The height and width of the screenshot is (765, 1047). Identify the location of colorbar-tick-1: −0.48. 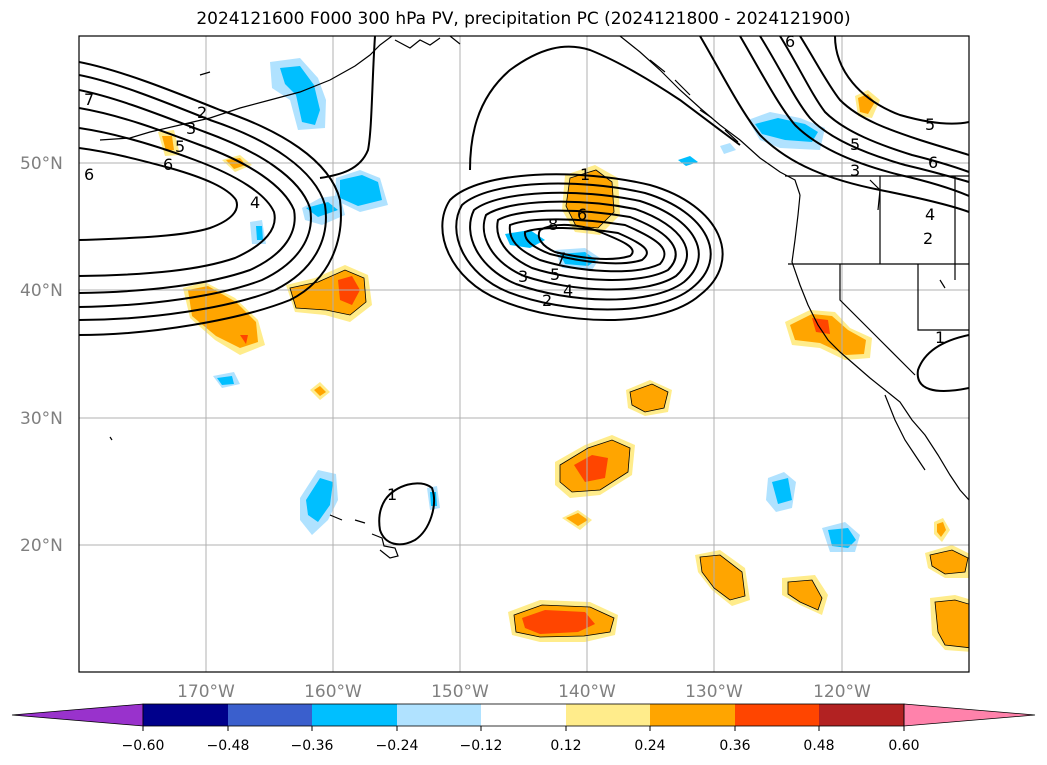
(228, 746).